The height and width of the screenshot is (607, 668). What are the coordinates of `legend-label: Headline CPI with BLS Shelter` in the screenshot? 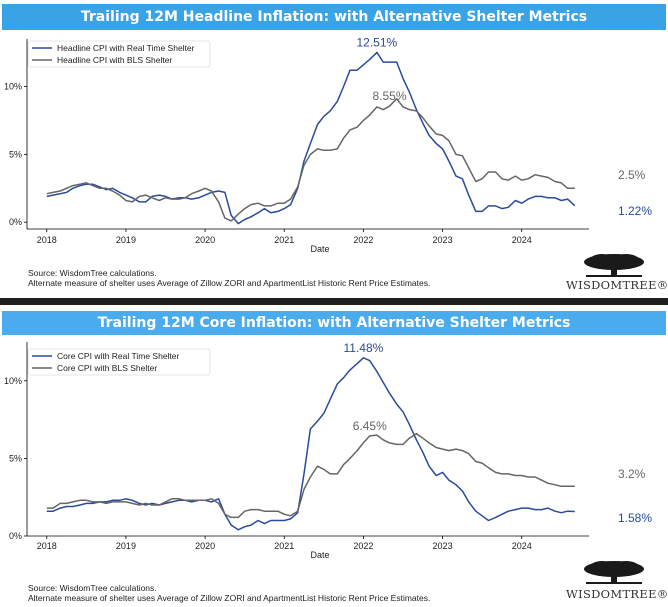 It's located at (114, 60).